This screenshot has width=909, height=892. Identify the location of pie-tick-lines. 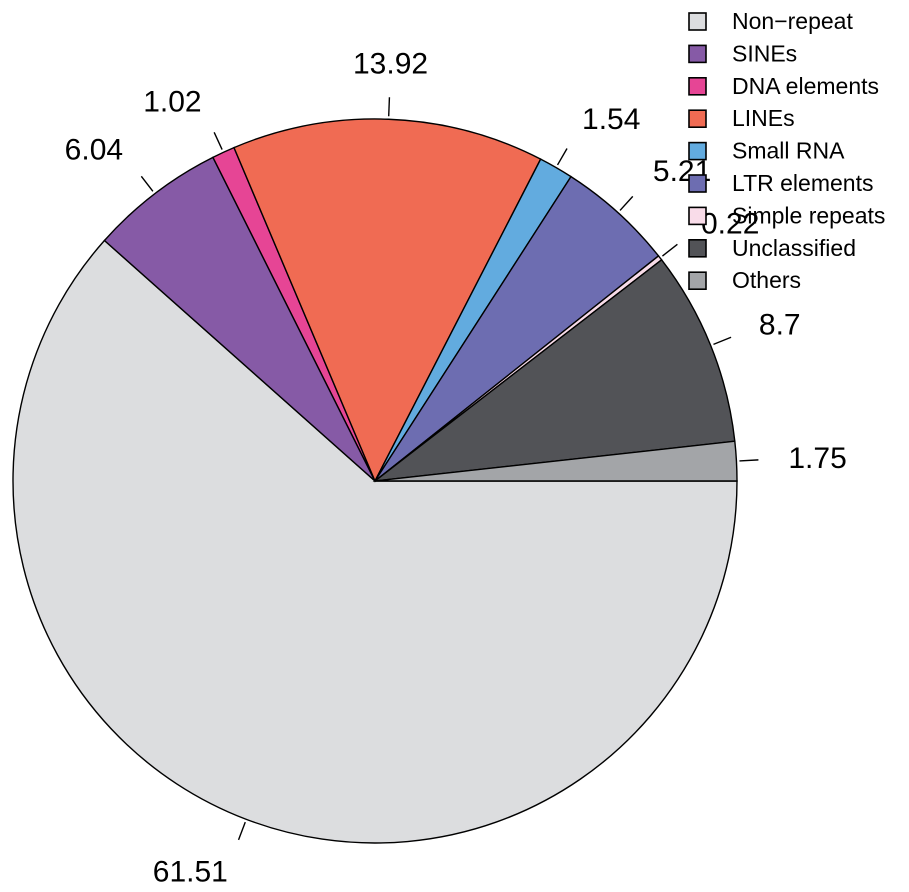
(389, 107).